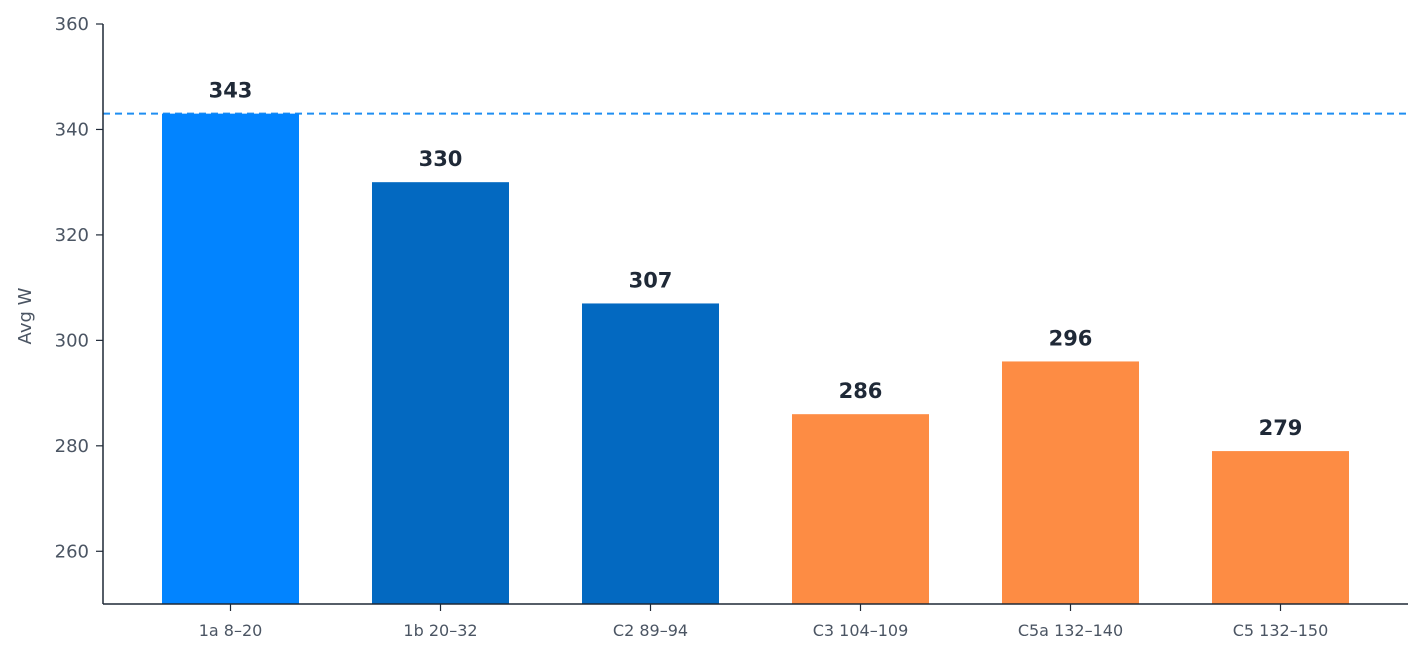 This screenshot has height=655, width=1423. What do you see at coordinates (1281, 630) in the screenshot?
I see `x-tick-label: C5 132–150` at bounding box center [1281, 630].